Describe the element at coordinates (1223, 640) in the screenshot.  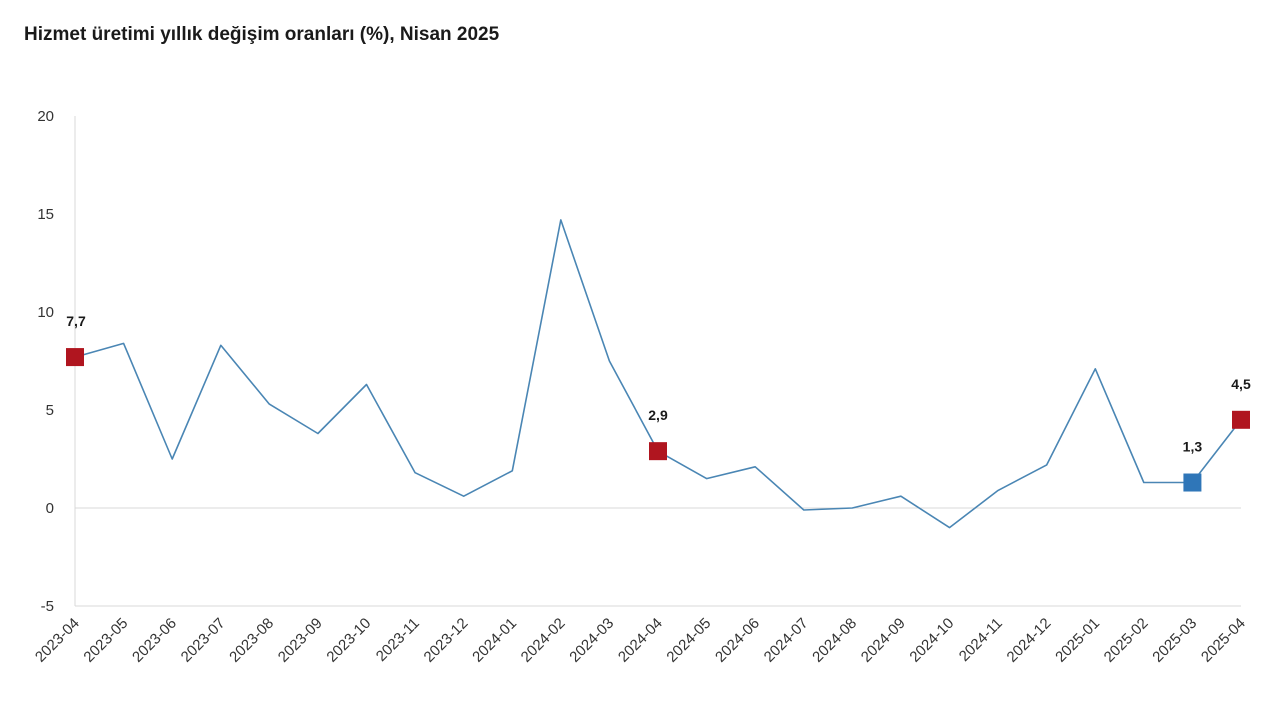
I see `x-tick-label: 2025-04` at that location.